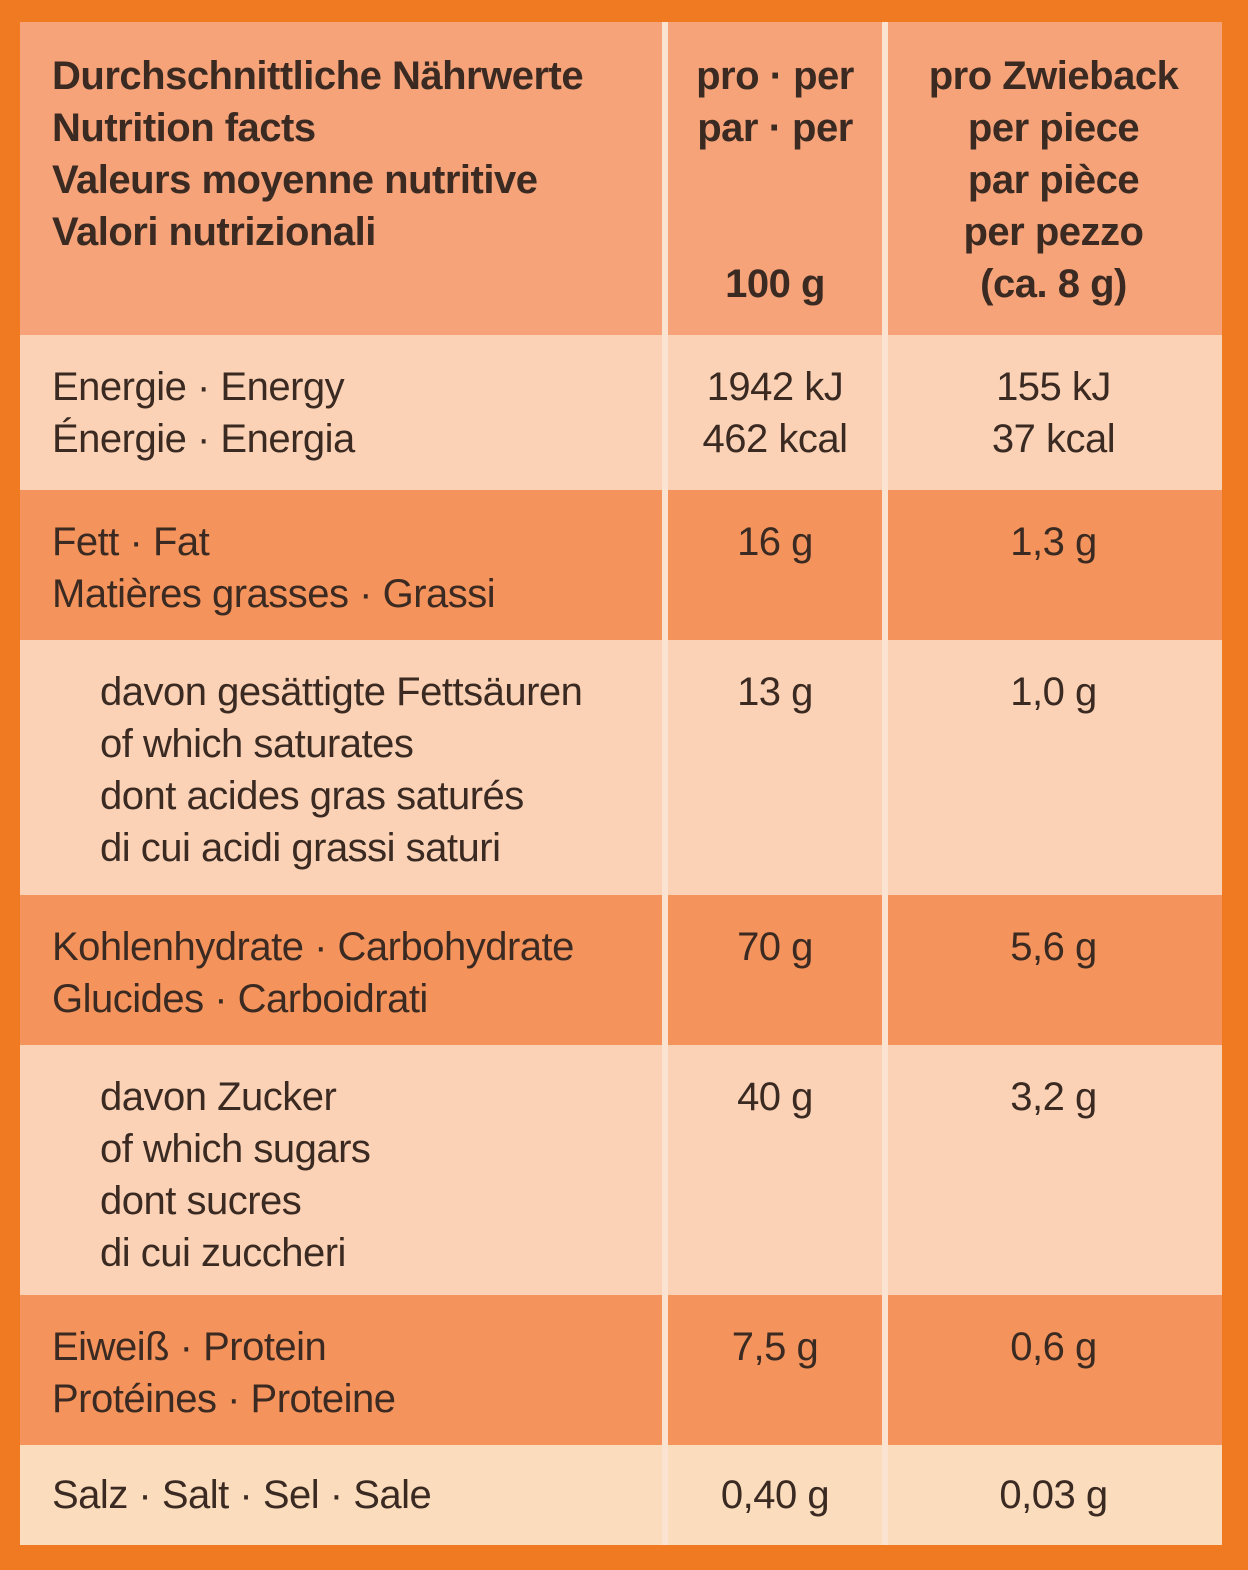  I want to click on text-line: of which saturates, so click(257, 744).